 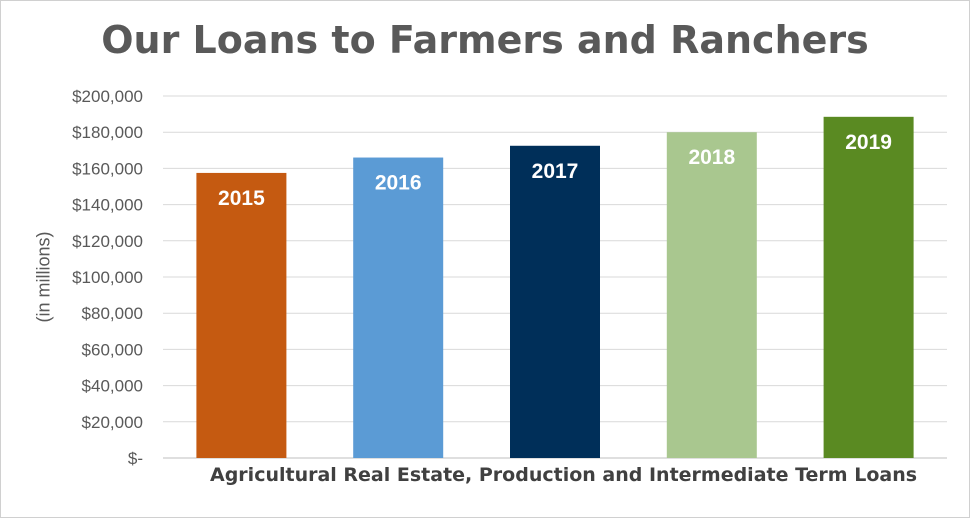 What do you see at coordinates (107, 205) in the screenshot?
I see `y-tick-label: $140,000` at bounding box center [107, 205].